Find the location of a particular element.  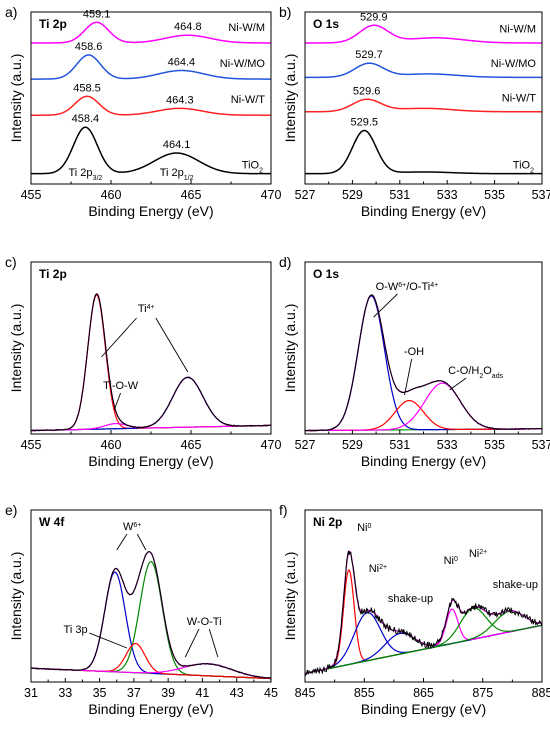

peak-label: 529.5 is located at coordinates (364, 122).